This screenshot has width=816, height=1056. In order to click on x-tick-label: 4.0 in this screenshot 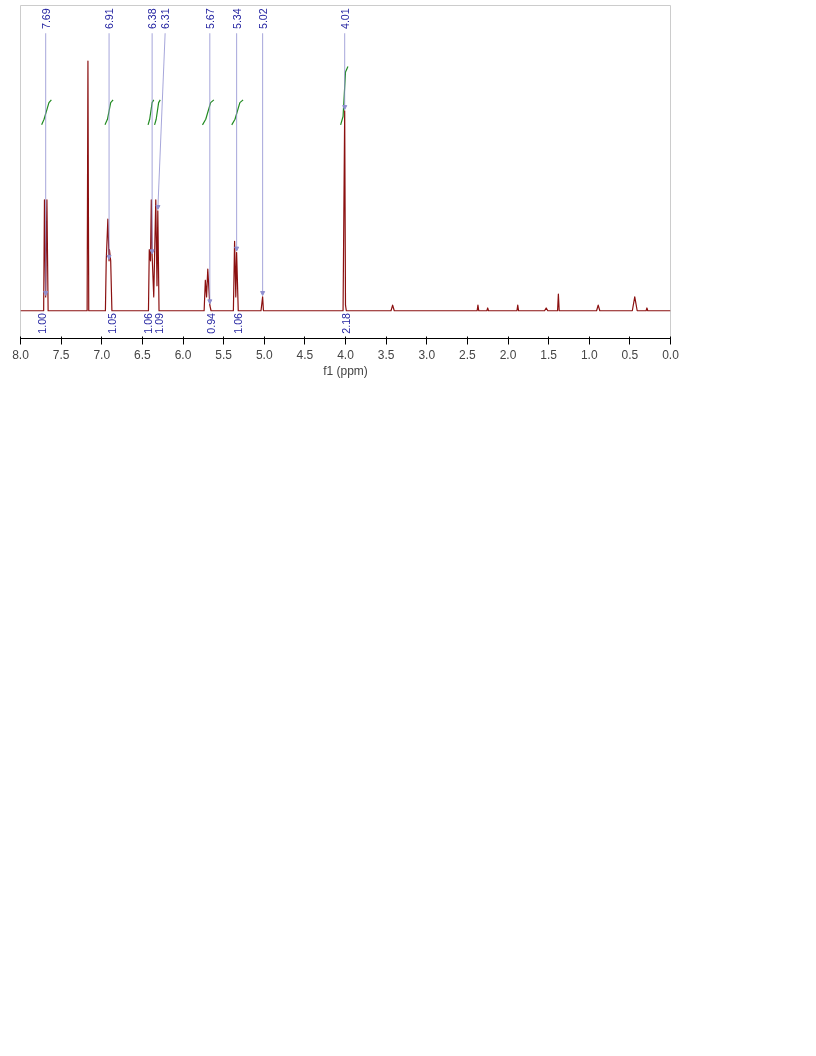, I will do `click(346, 354)`.